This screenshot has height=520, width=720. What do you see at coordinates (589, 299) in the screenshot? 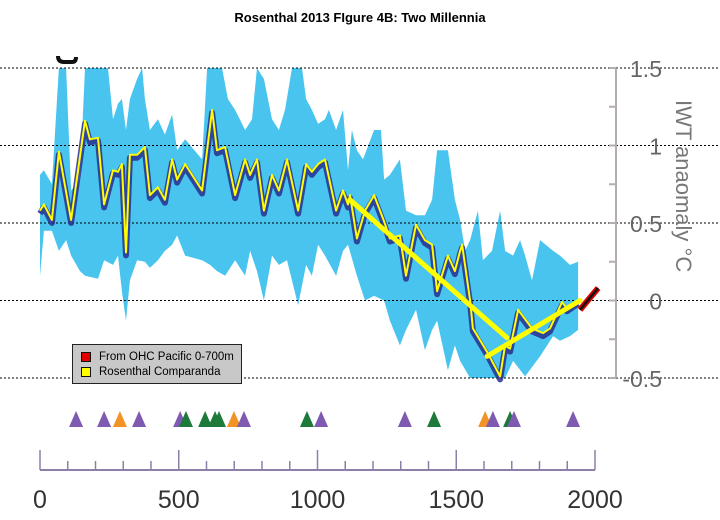
I see `ohc-line` at bounding box center [589, 299].